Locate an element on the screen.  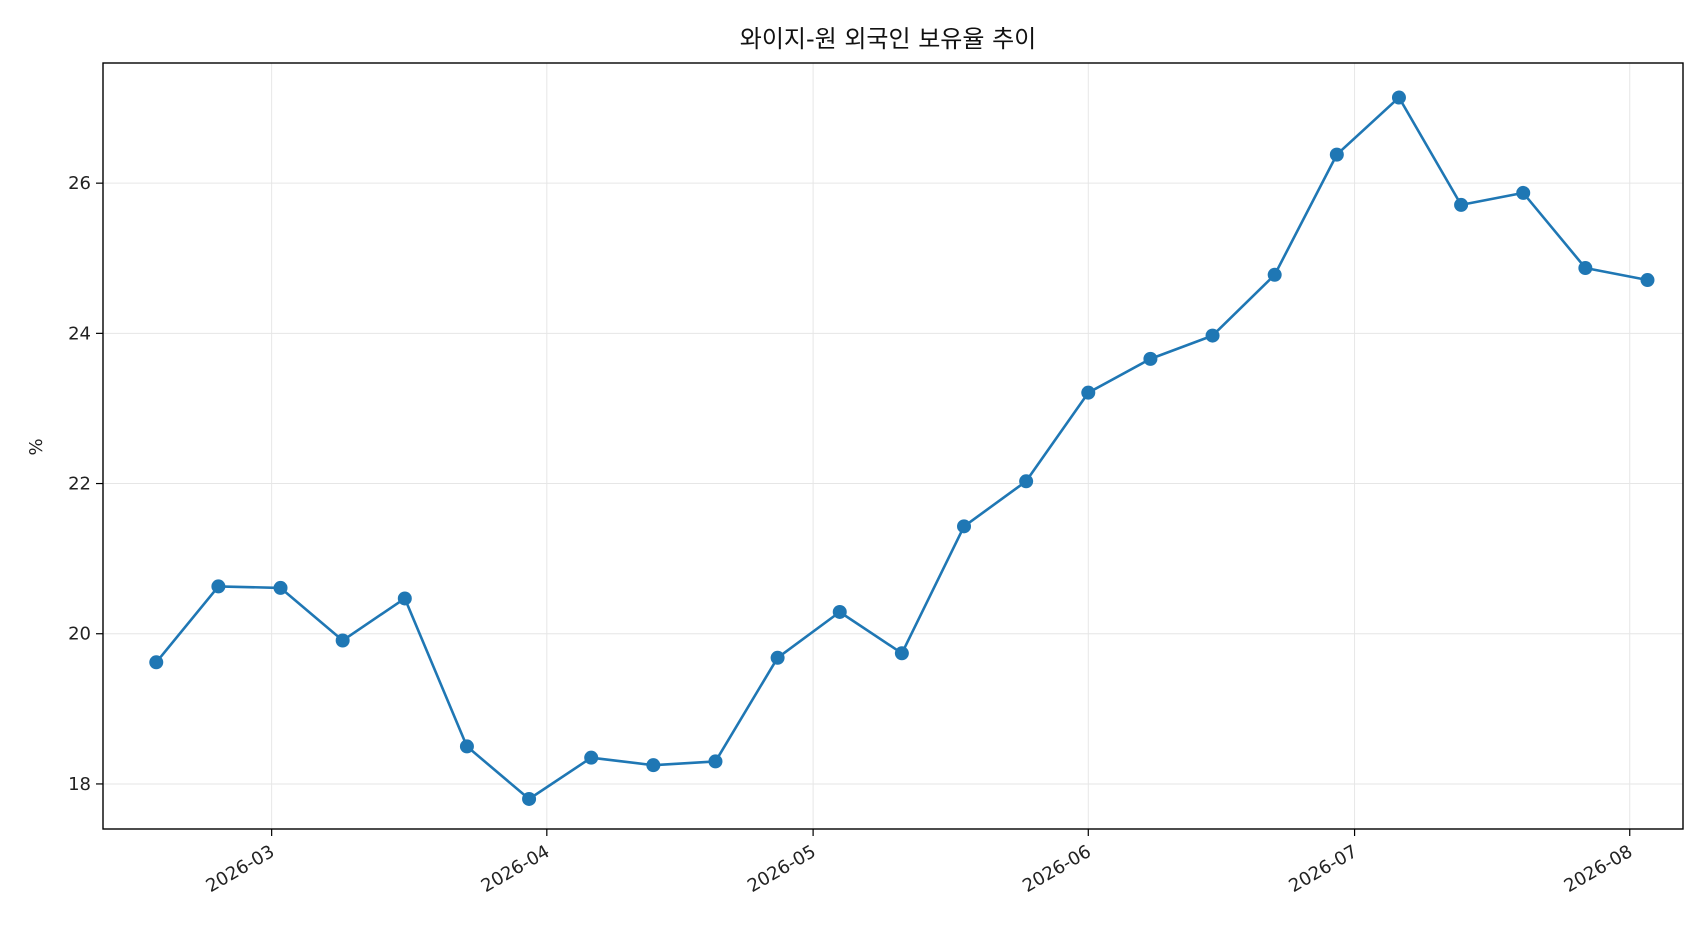
y-tick-label: 20 is located at coordinates (79, 634).